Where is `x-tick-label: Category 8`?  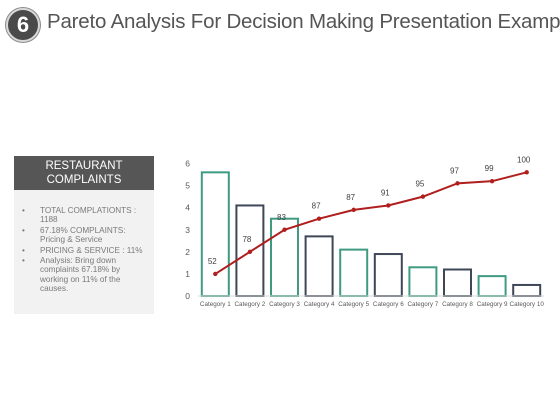 x-tick-label: Category 8 is located at coordinates (457, 304).